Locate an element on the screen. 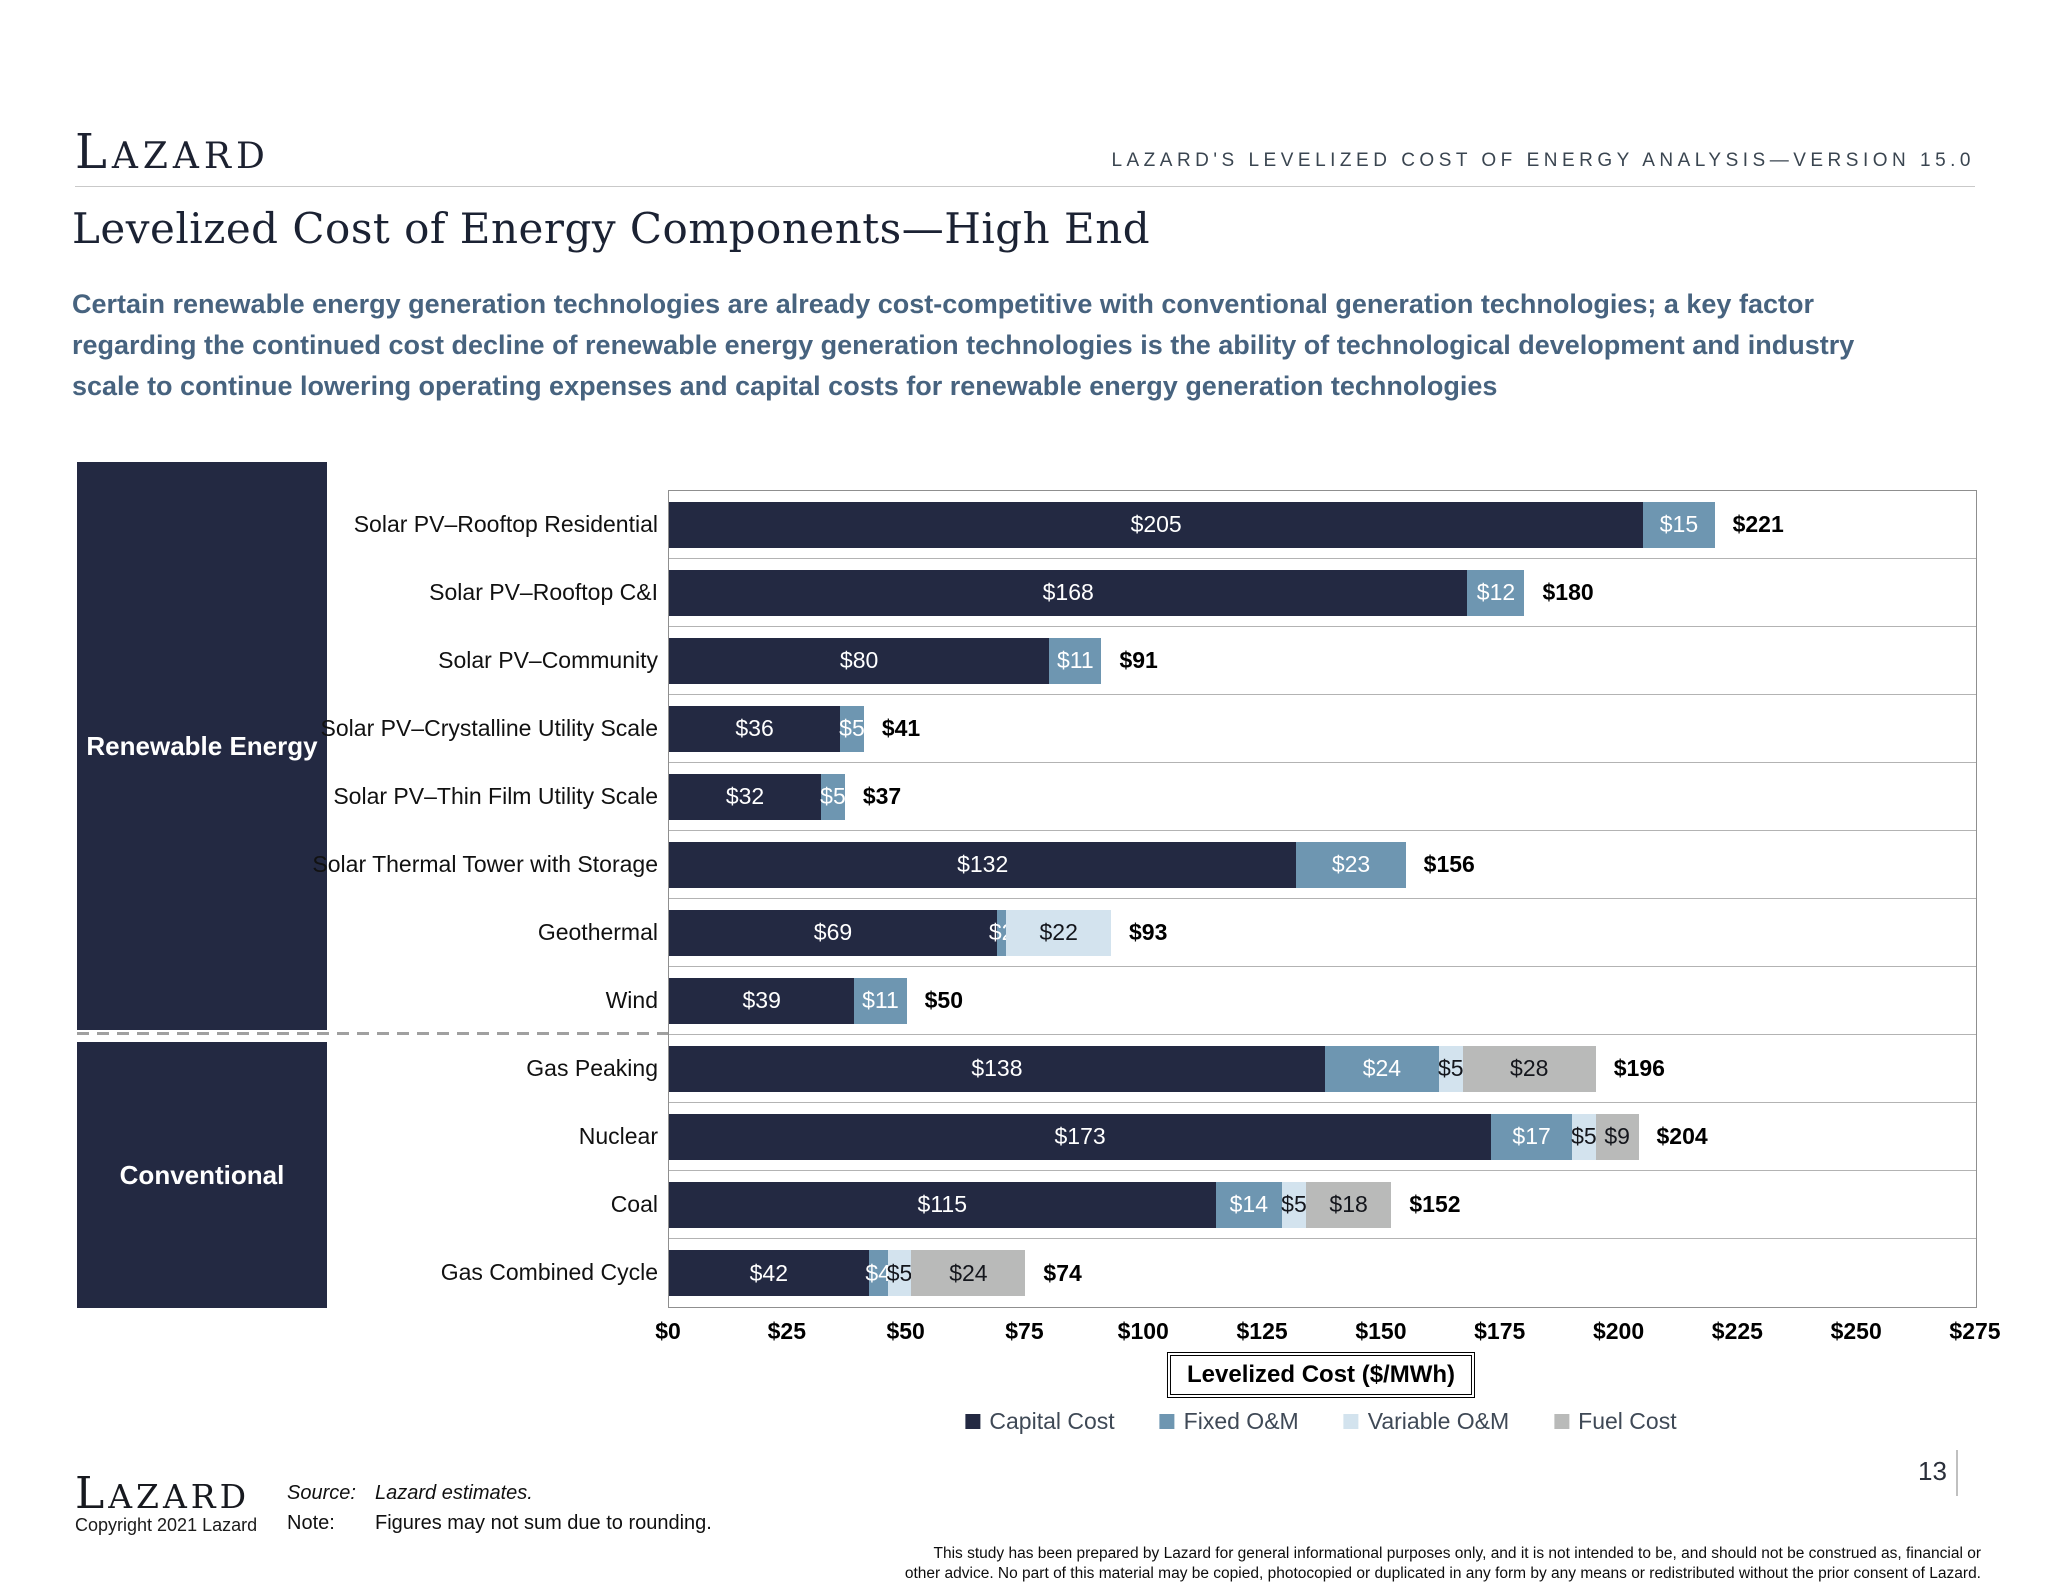  page-number: 13 is located at coordinates (1932, 1471).